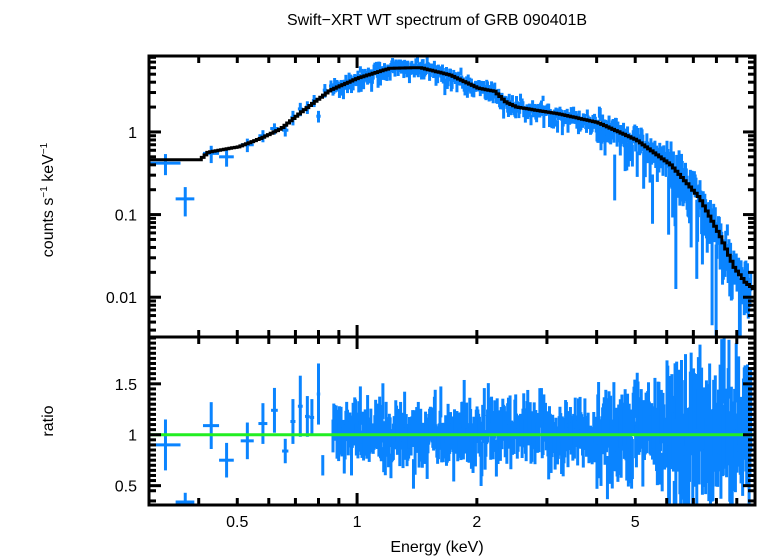  Describe the element at coordinates (357, 522) in the screenshot. I see `x-tick-label: 1` at that location.